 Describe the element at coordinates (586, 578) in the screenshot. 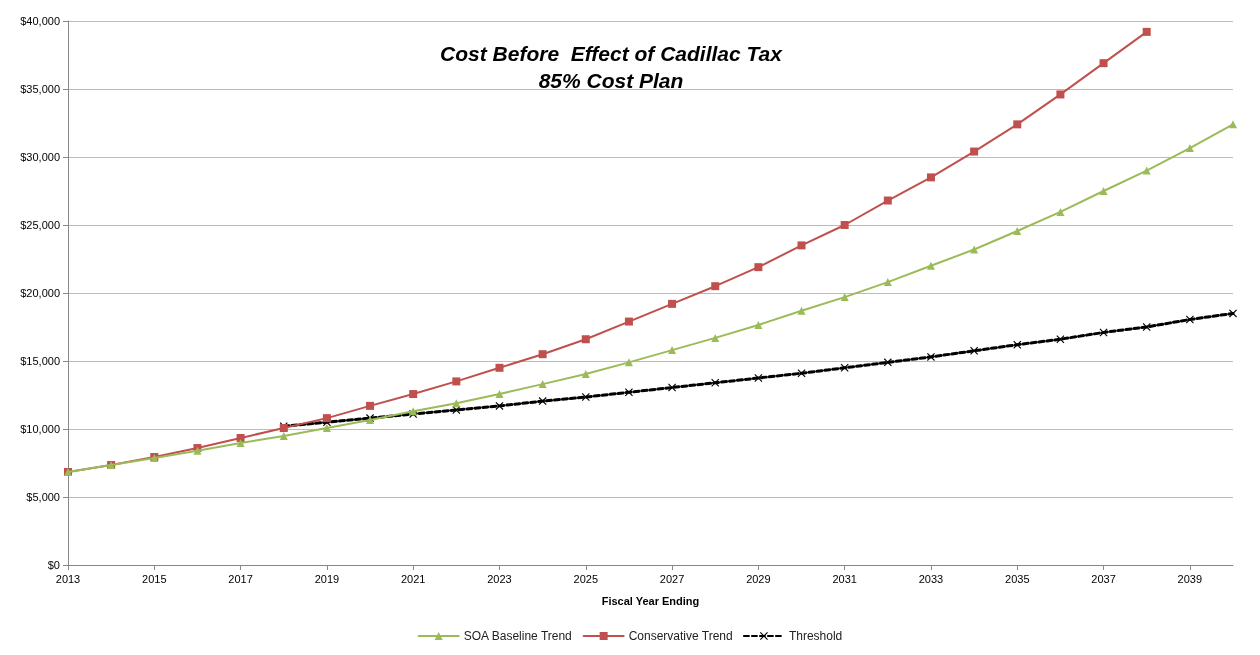

I see `x-tick-label: 2025` at that location.